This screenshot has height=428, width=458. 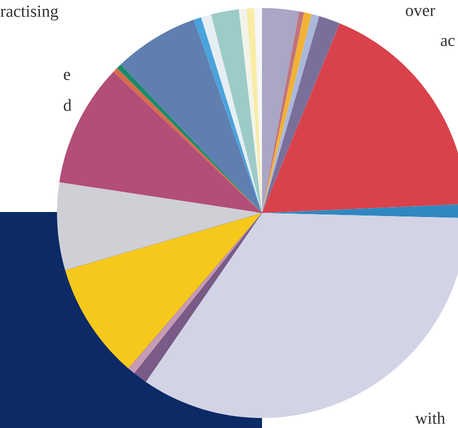 What do you see at coordinates (430, 418) in the screenshot?
I see `text: with` at bounding box center [430, 418].